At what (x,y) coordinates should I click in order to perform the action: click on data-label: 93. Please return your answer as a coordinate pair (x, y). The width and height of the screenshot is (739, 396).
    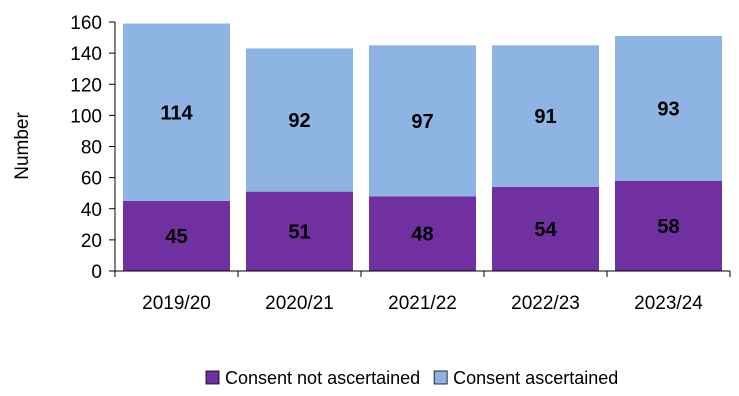
    Looking at the image, I should click on (668, 109).